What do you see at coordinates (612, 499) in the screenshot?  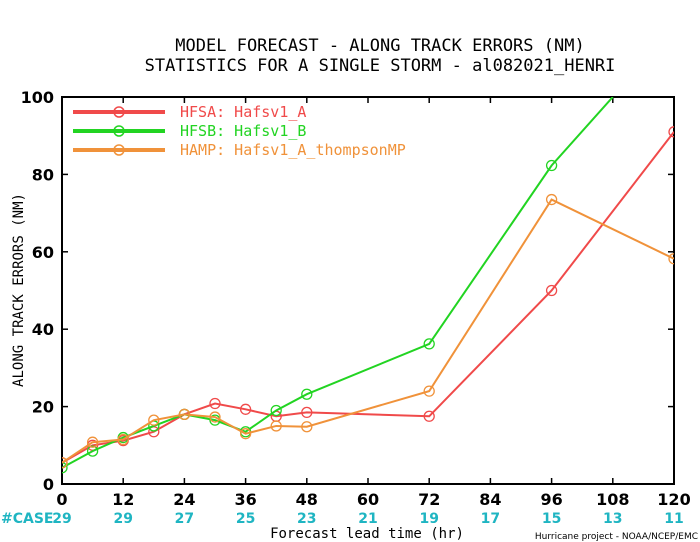 I see `x-tick-label: 108` at bounding box center [612, 499].